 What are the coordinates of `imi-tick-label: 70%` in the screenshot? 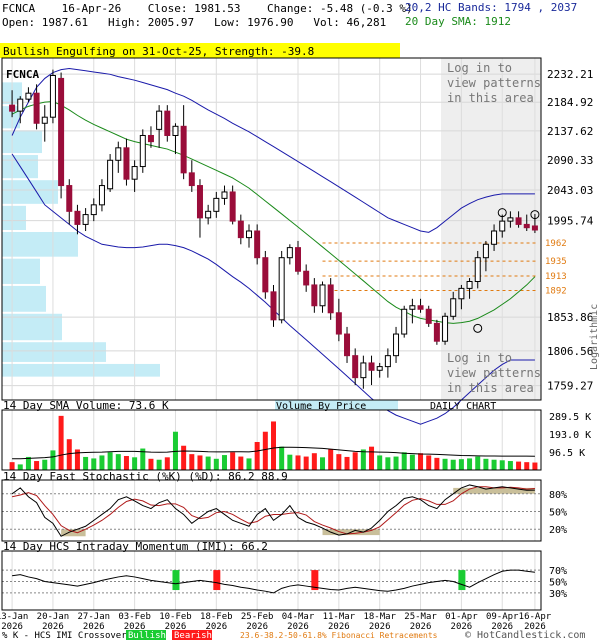 It's located at (558, 571).